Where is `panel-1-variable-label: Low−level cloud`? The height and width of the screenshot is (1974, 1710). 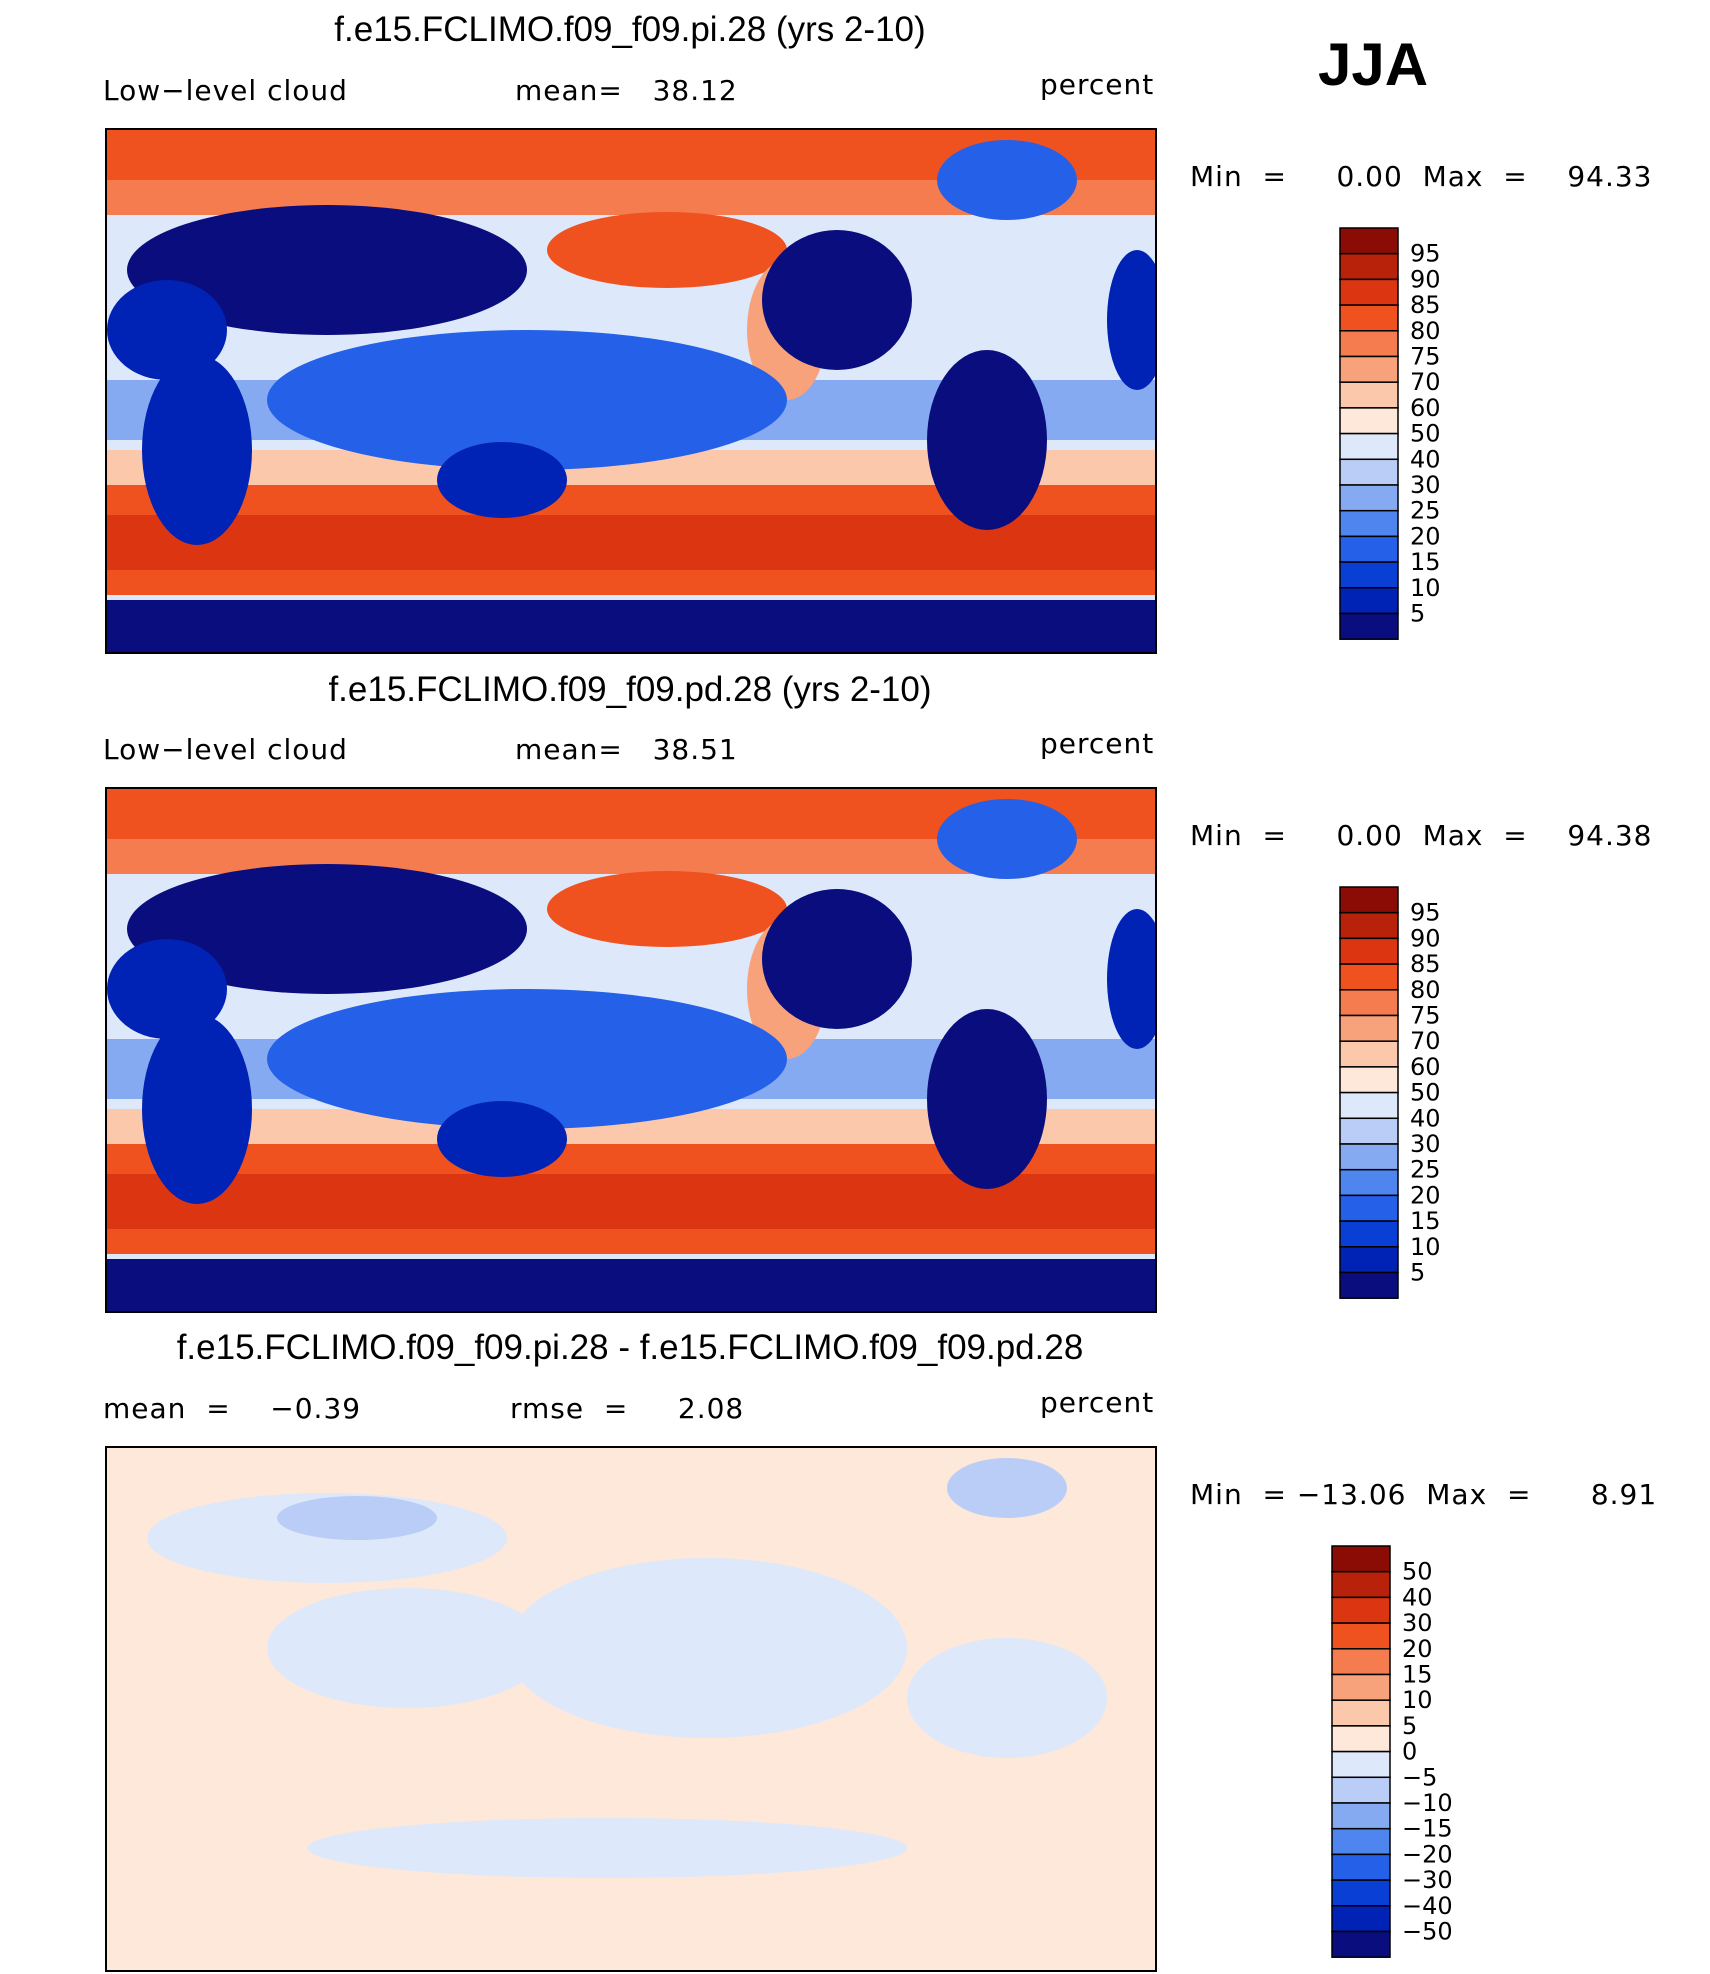
panel-1-variable-label: Low−level cloud is located at coordinates (225, 90).